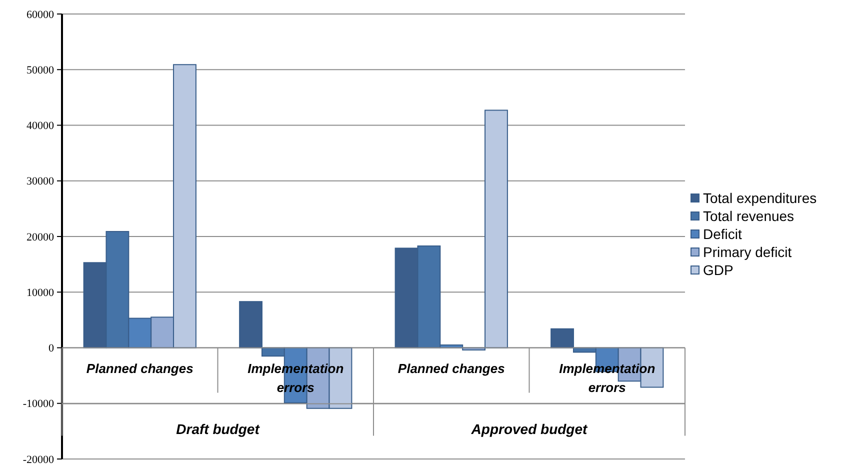 The width and height of the screenshot is (854, 469). Describe the element at coordinates (40, 237) in the screenshot. I see `y-tick-label: 20000` at that location.